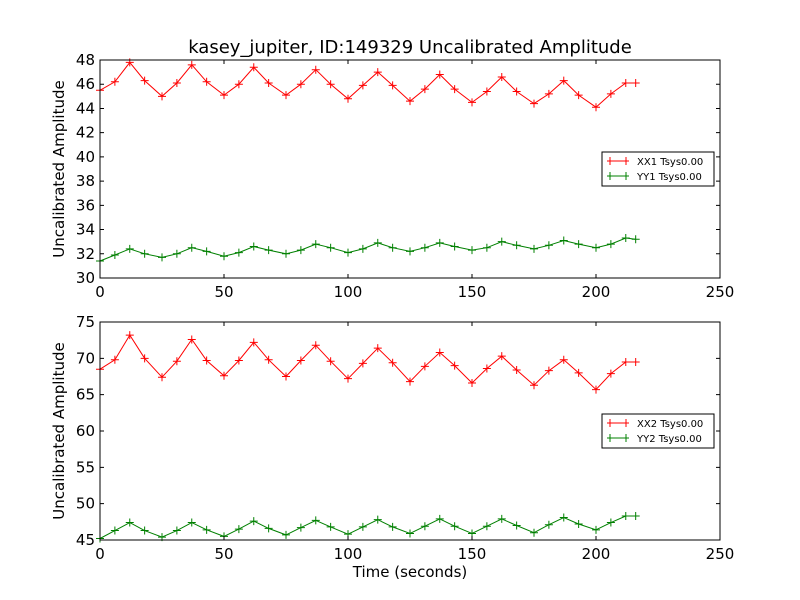  What do you see at coordinates (85, 84) in the screenshot?
I see `y-tick-label: 46` at bounding box center [85, 84].